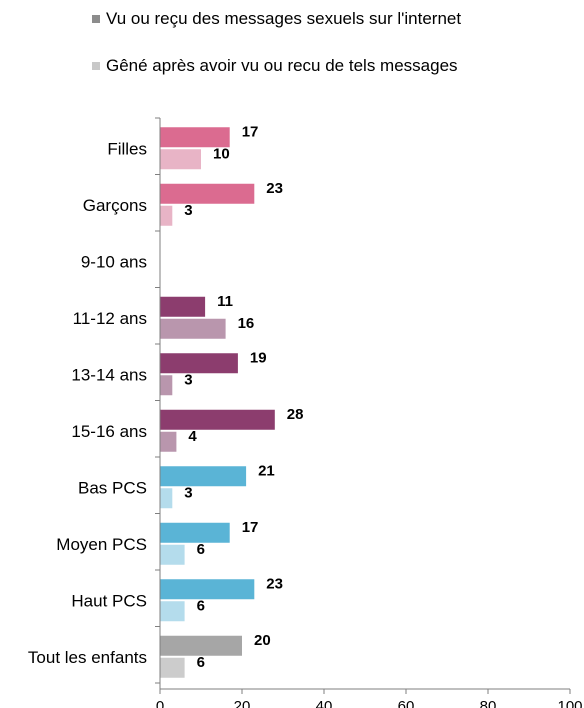  I want to click on x-tick-label: 40, so click(324, 703).